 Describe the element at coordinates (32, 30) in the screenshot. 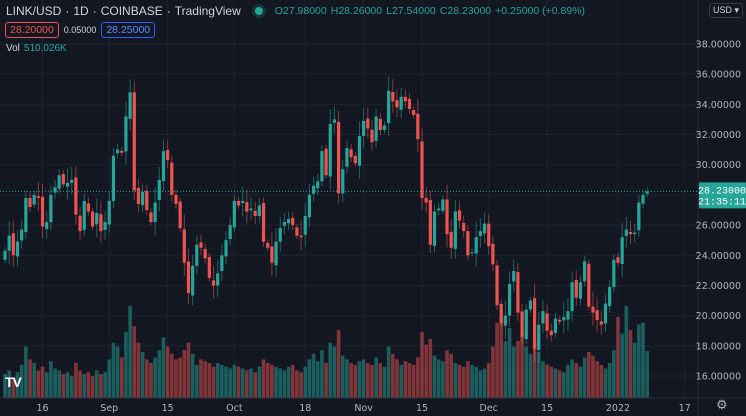

I see `sell-button: 28.20000` at that location.